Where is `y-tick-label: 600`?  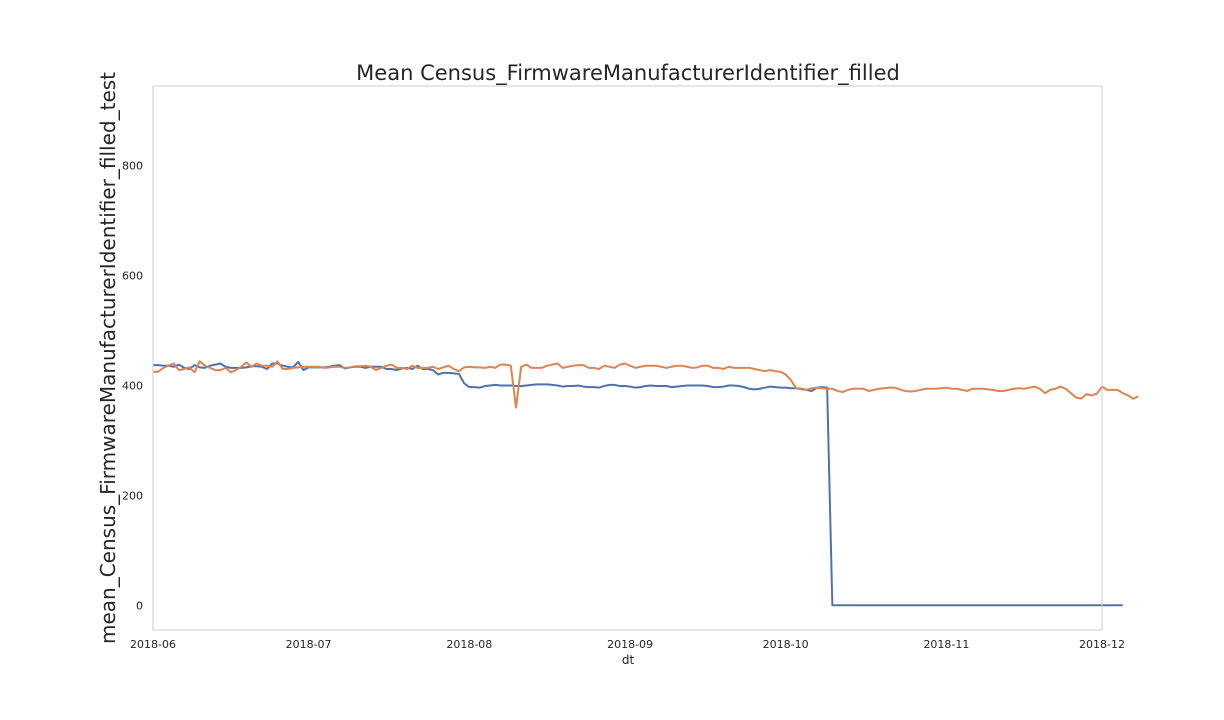
y-tick-label: 600 is located at coordinates (132, 276).